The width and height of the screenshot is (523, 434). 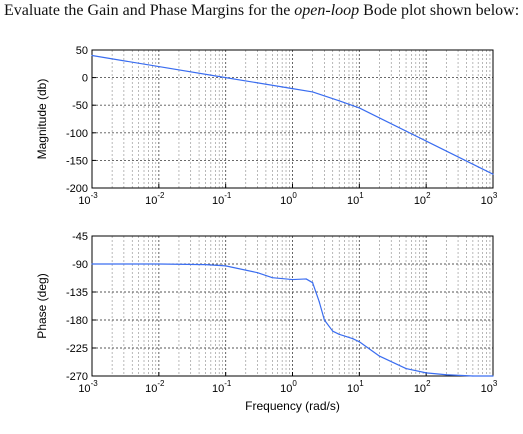 What do you see at coordinates (288, 387) in the screenshot?
I see `phase-xtick-label: 10⁰` at bounding box center [288, 387].